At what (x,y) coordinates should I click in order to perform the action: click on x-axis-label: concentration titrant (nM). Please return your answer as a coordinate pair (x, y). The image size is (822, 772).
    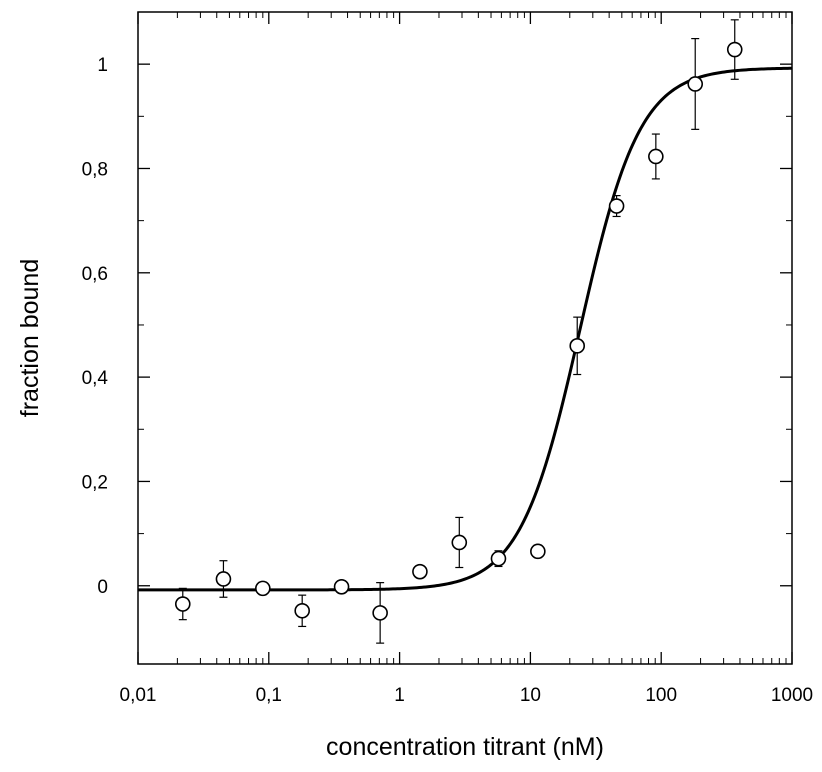
    Looking at the image, I should click on (465, 747).